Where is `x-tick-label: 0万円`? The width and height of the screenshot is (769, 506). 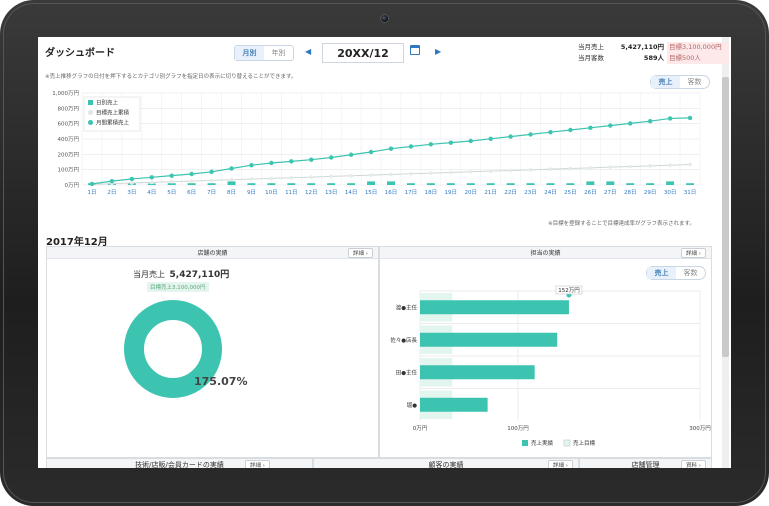
x-tick-label: 0万円 is located at coordinates (420, 428).